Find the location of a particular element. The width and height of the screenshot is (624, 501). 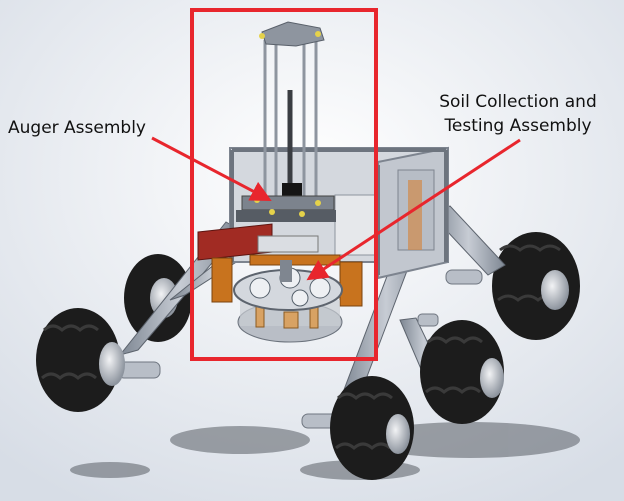

auger-arrow is located at coordinates (211, 168).